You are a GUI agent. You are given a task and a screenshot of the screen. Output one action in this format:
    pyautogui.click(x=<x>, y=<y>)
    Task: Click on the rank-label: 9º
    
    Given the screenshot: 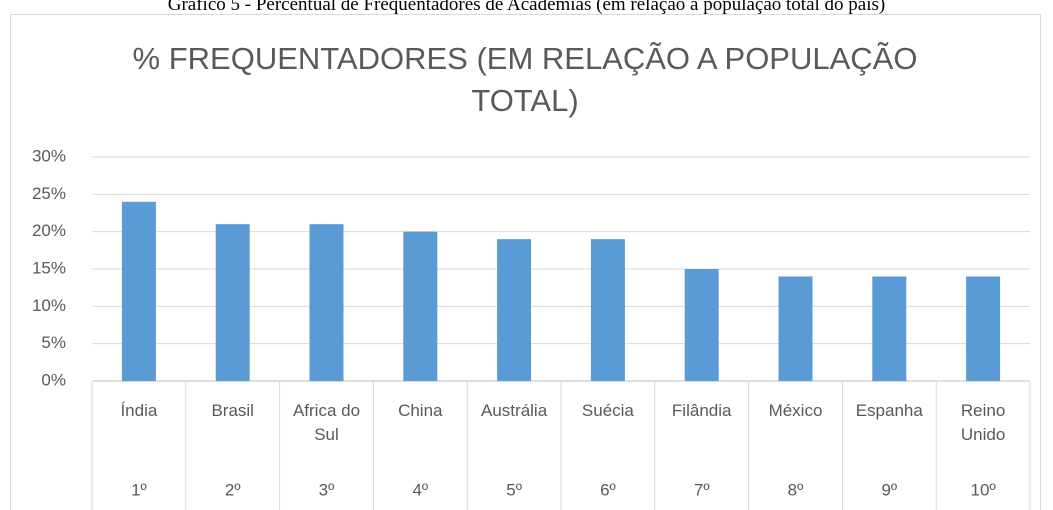 What is the action you would take?
    pyautogui.click(x=889, y=489)
    